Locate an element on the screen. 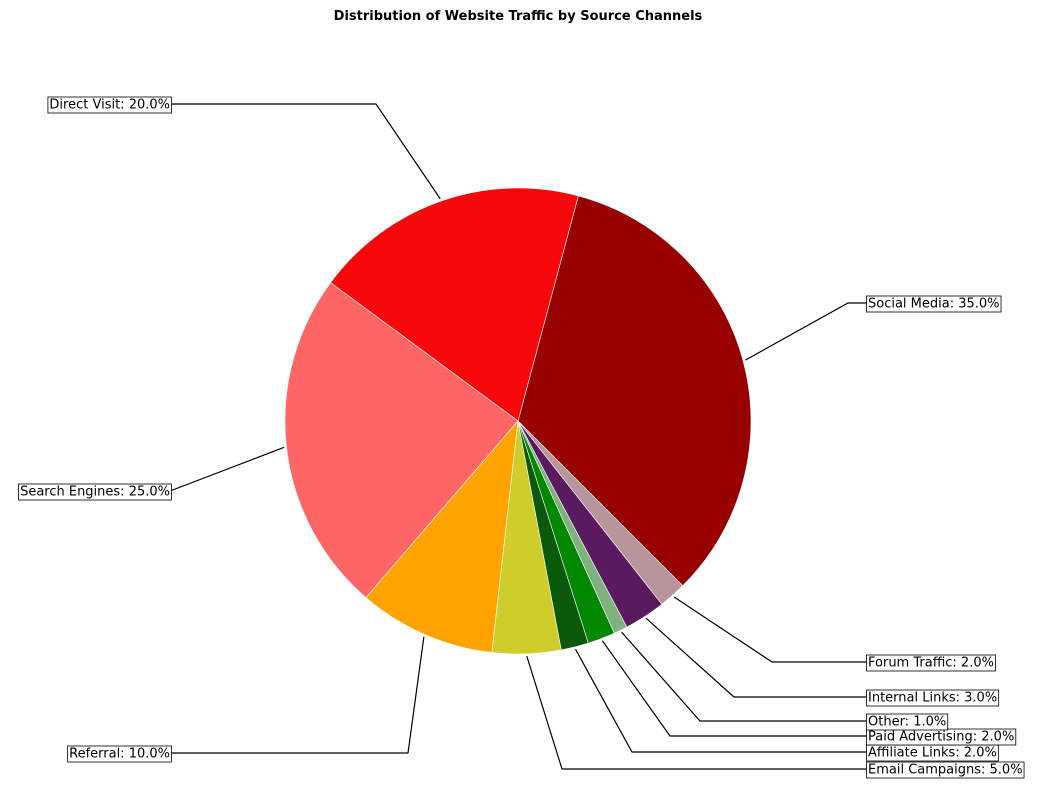 This screenshot has height=786, width=1043. label-text: Paid Advertising: 2.0% is located at coordinates (941, 737).